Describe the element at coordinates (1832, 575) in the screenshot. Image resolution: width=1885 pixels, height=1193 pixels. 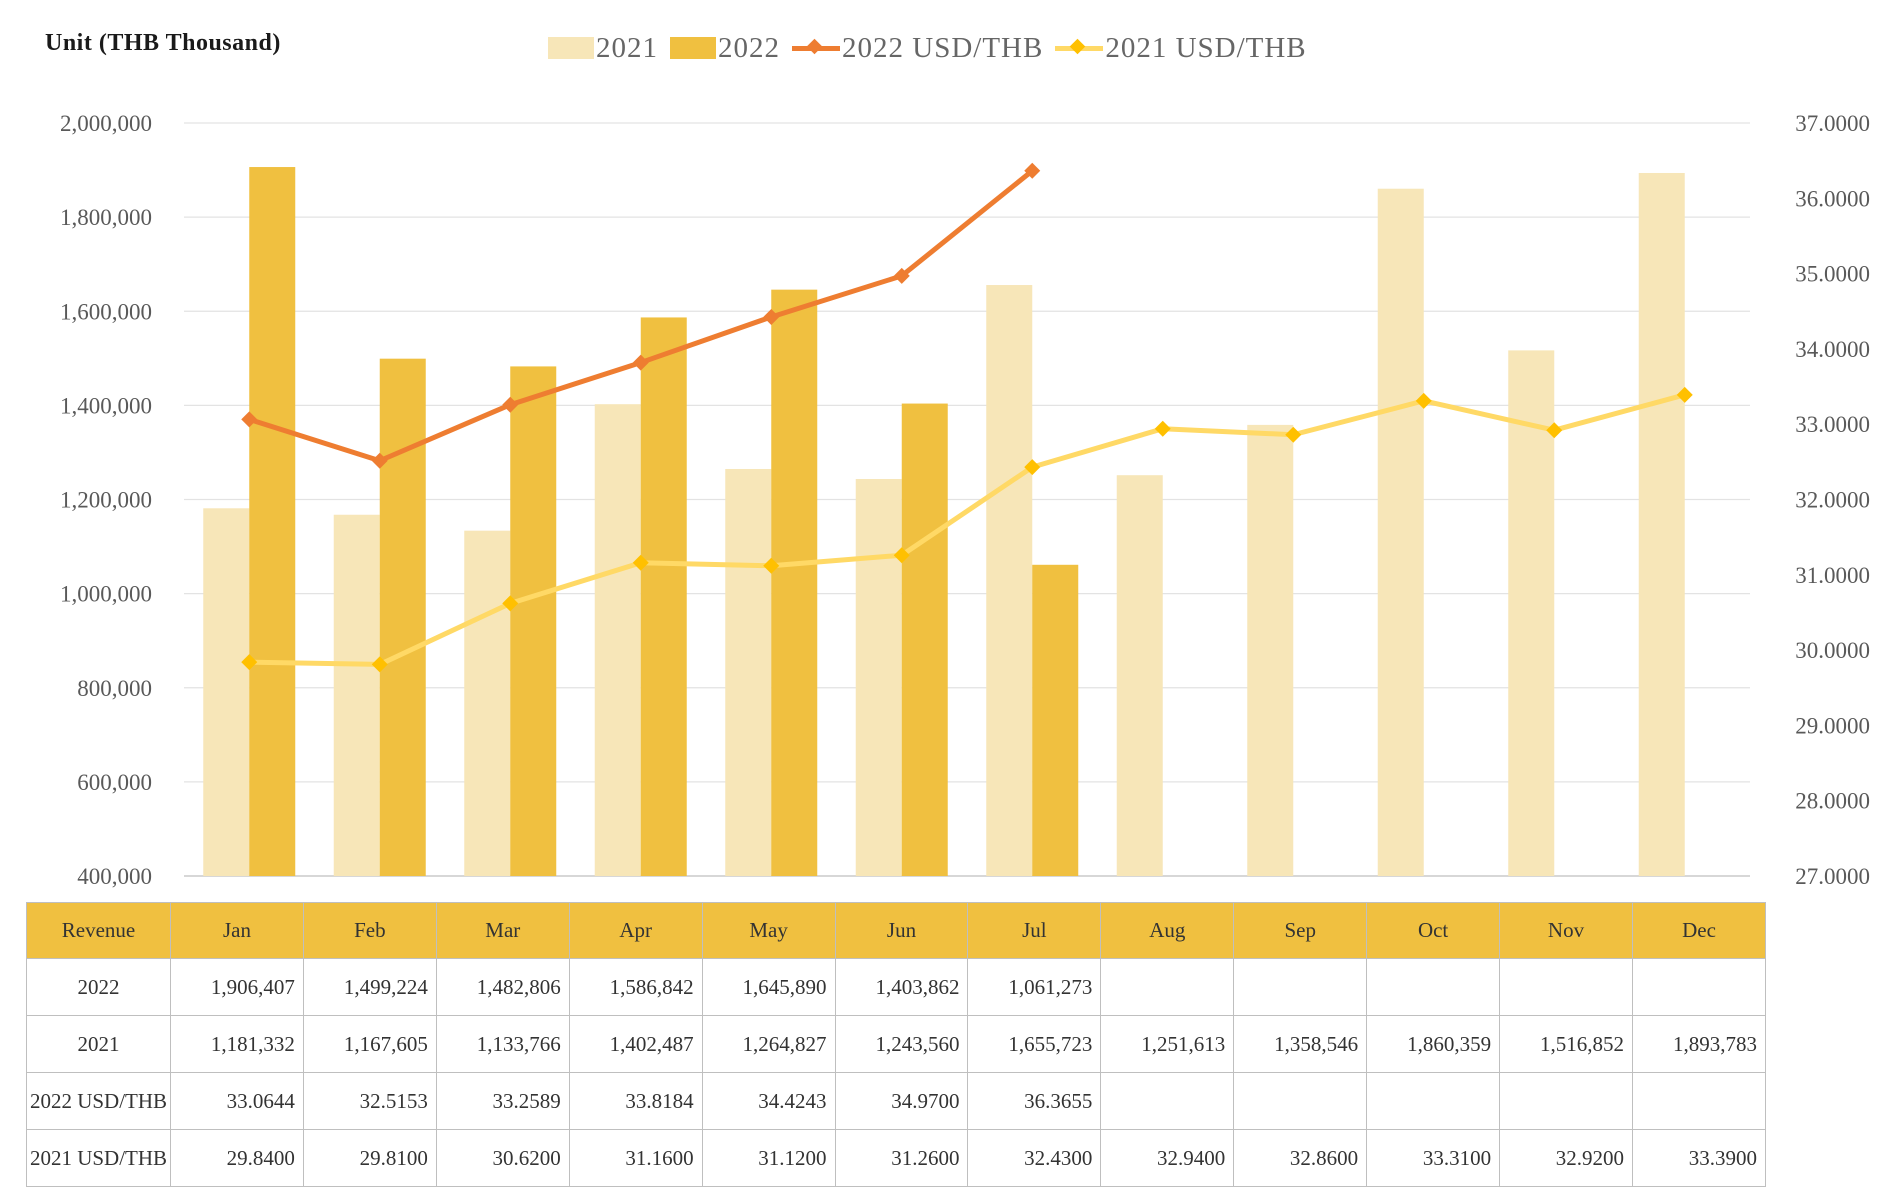
I see `y-right-tick-label: 31.0000` at that location.